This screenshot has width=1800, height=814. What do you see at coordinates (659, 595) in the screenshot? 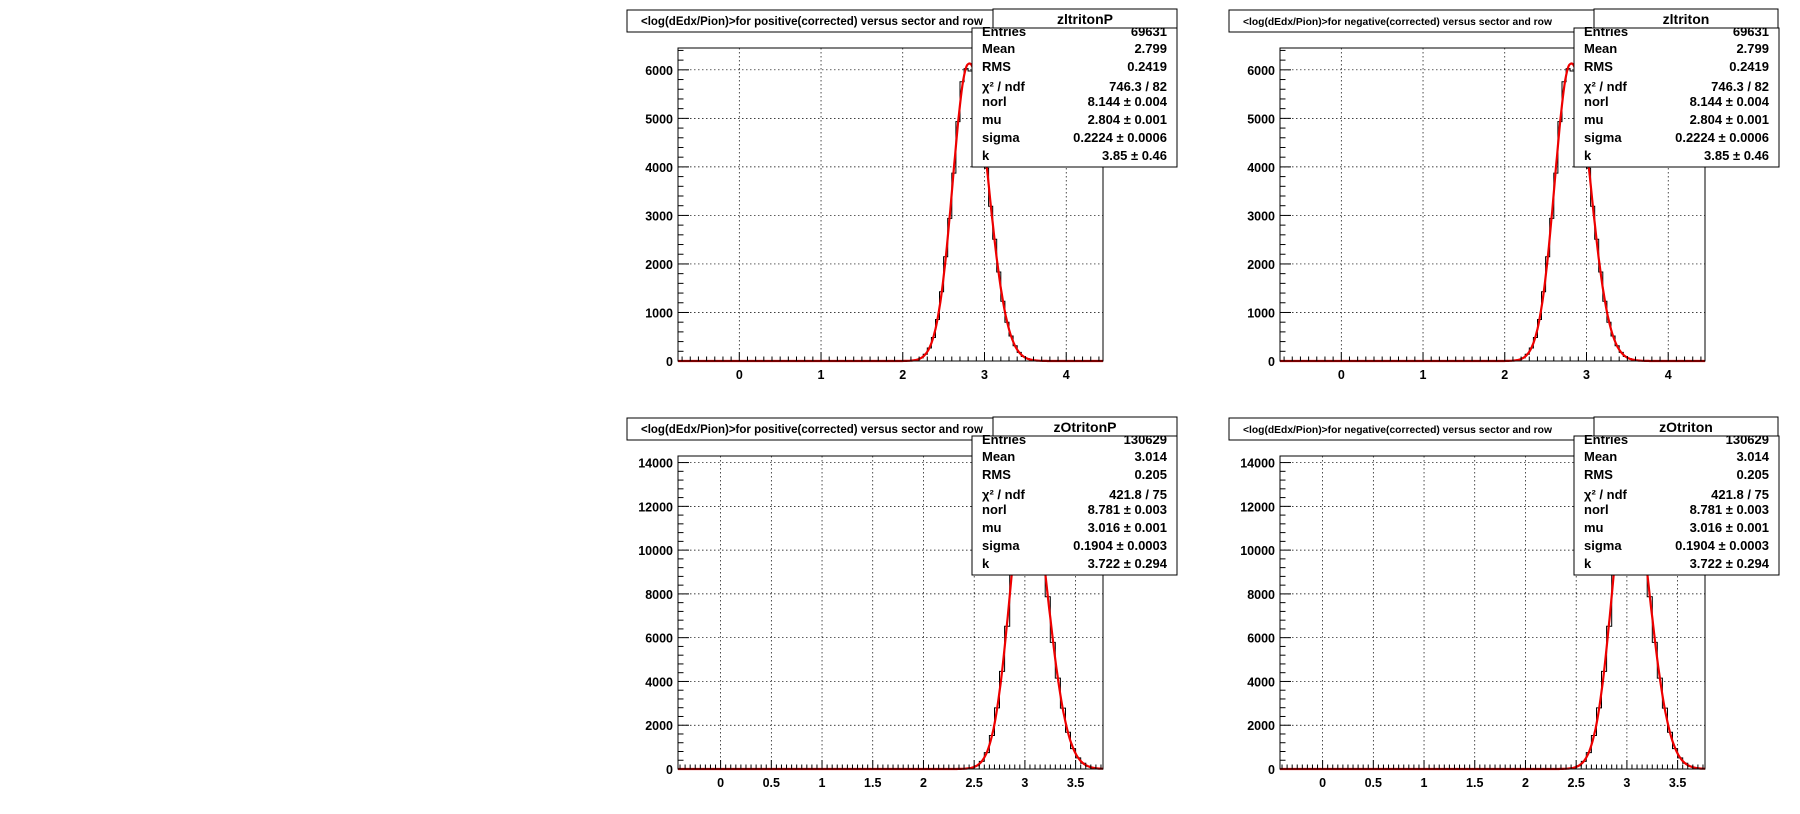
I see `y-tick-label: 8000` at bounding box center [659, 595].